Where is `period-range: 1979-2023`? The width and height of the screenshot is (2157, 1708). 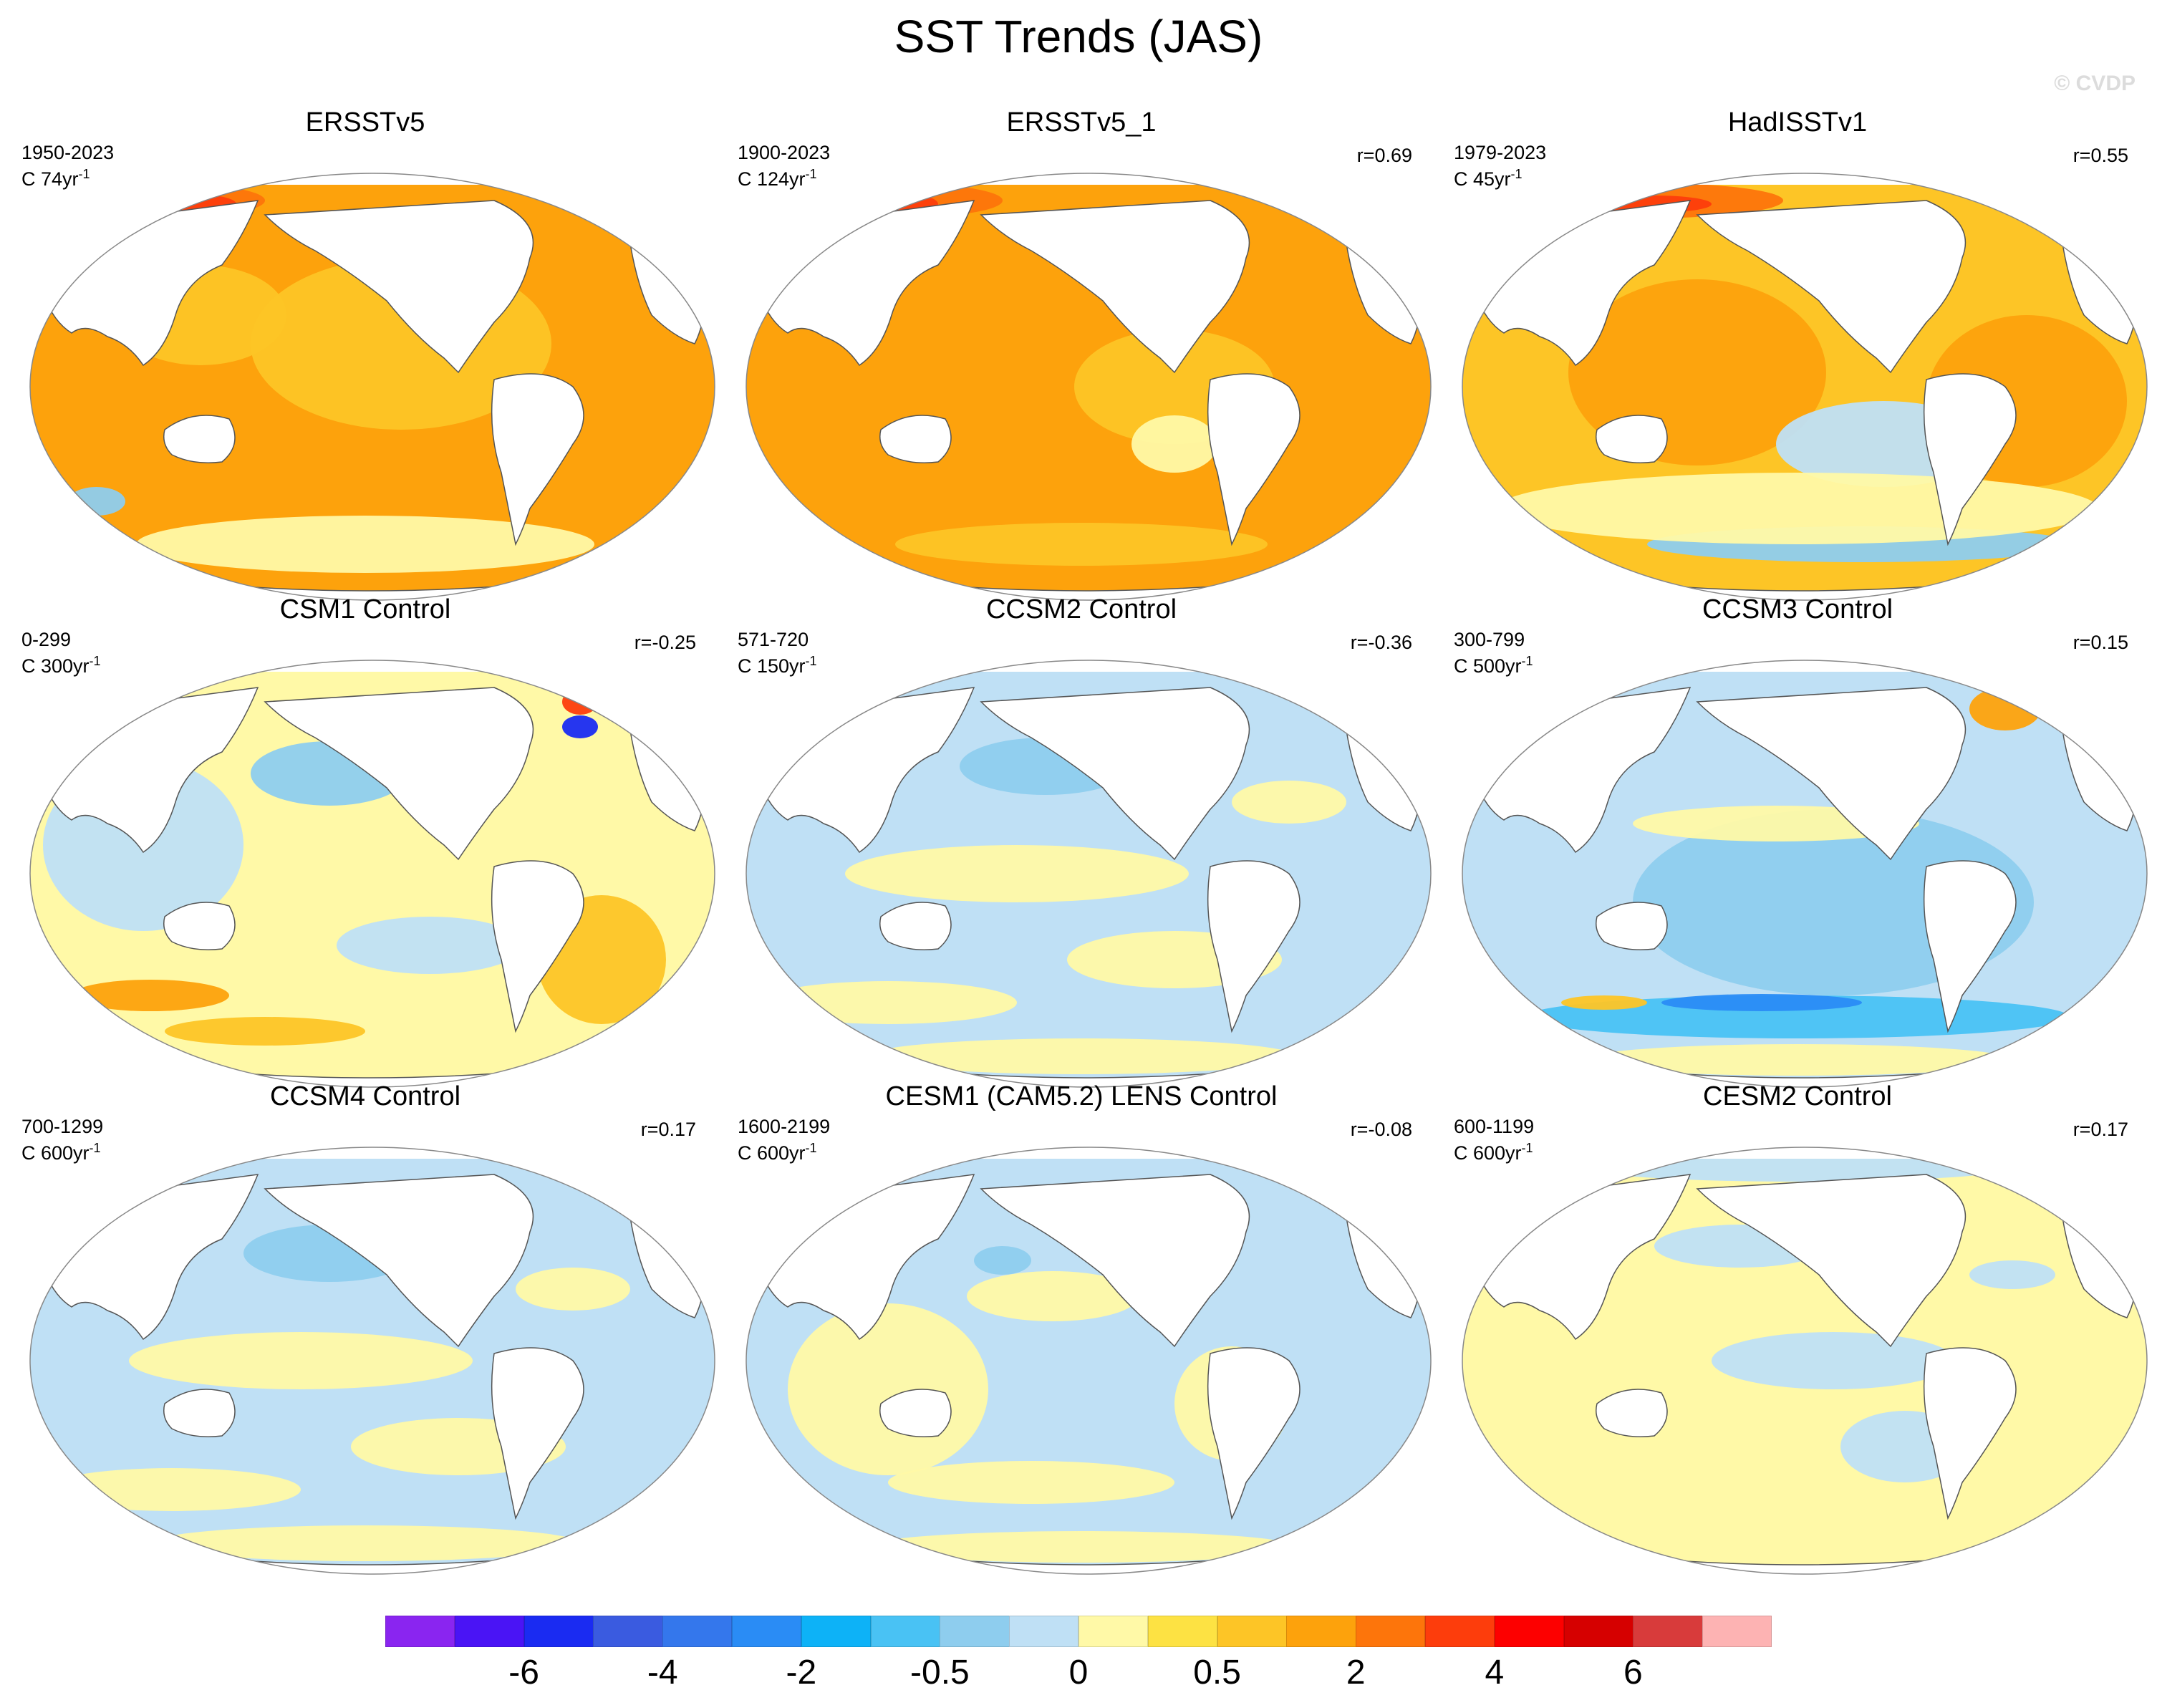
period-range: 1979-2023 is located at coordinates (1500, 153).